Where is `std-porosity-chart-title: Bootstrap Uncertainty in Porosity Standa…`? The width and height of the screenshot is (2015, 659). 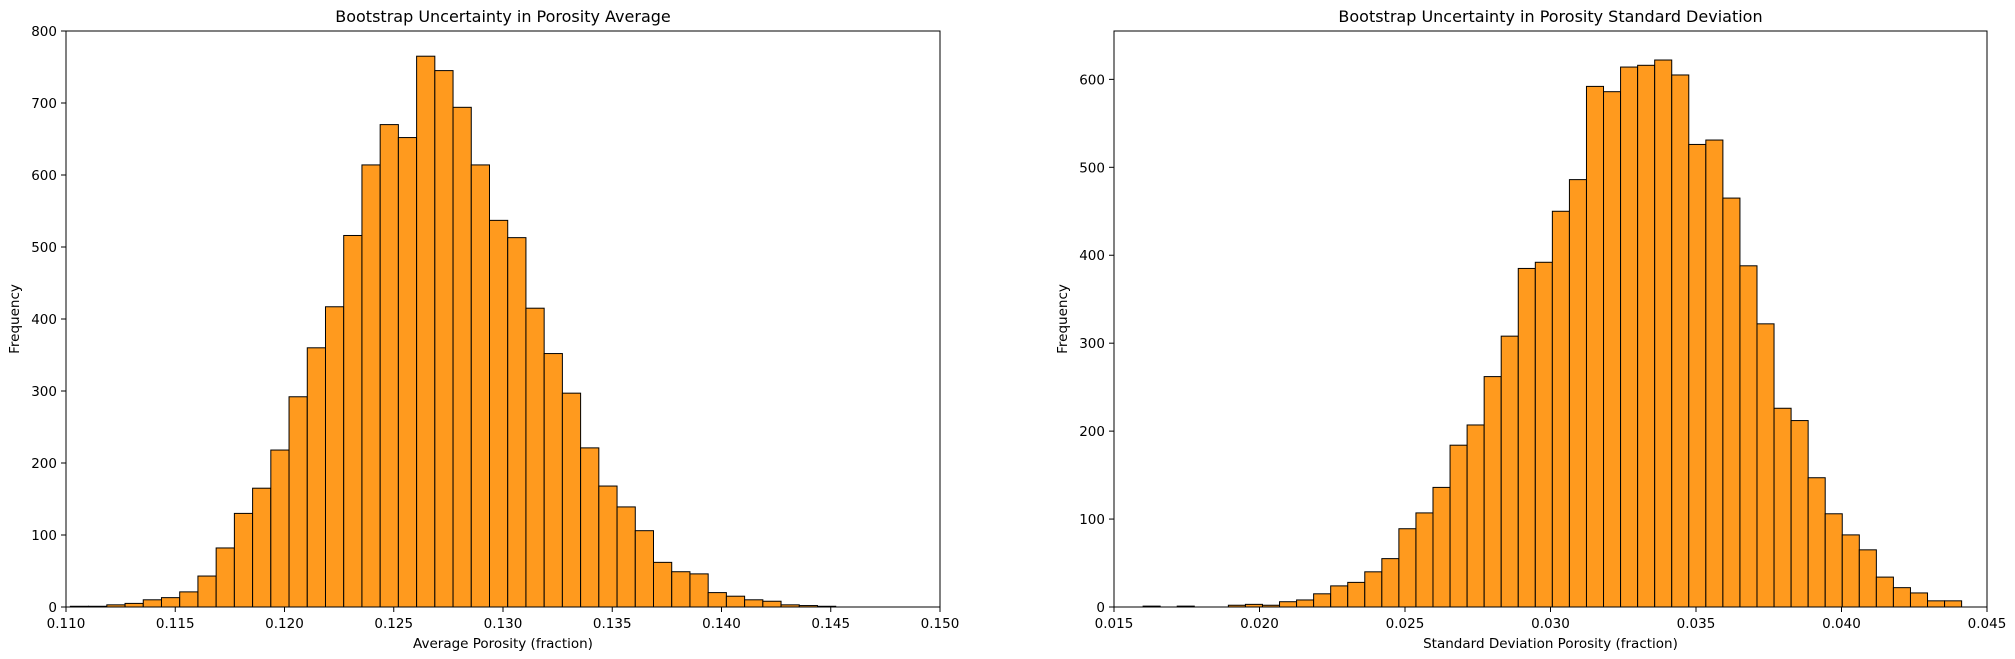 std-porosity-chart-title: Bootstrap Uncertainty in Porosity Standa… is located at coordinates (1550, 16).